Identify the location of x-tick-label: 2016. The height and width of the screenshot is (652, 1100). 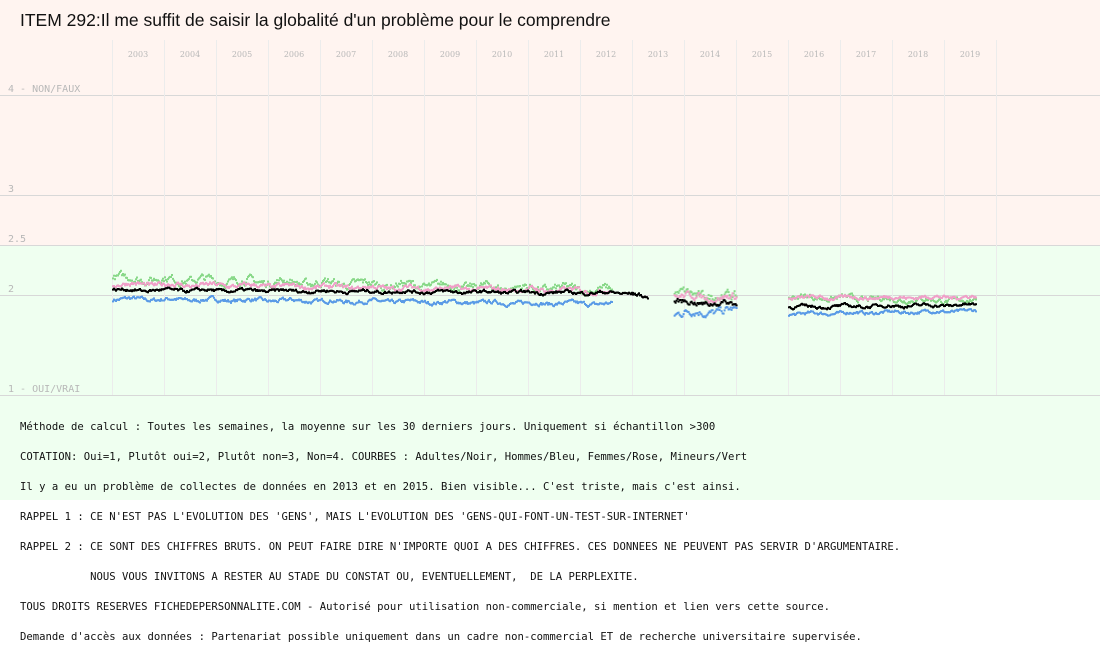
(814, 54).